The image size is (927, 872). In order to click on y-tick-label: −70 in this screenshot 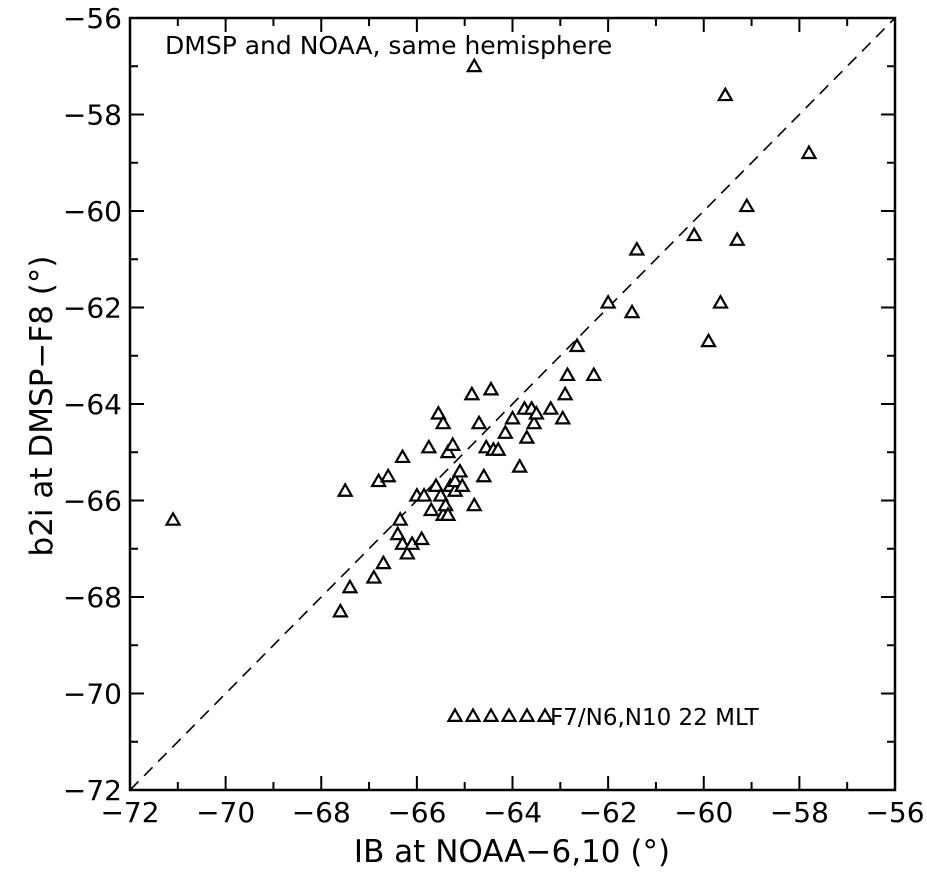, I will do `click(92, 694)`.